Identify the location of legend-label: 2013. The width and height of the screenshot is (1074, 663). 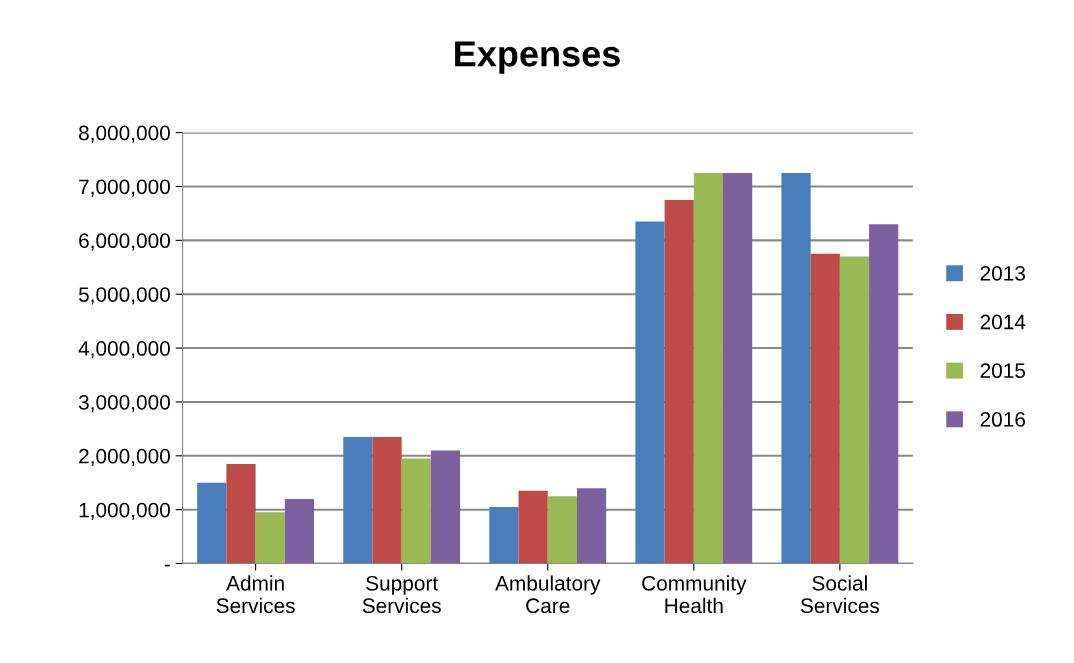
(1003, 273).